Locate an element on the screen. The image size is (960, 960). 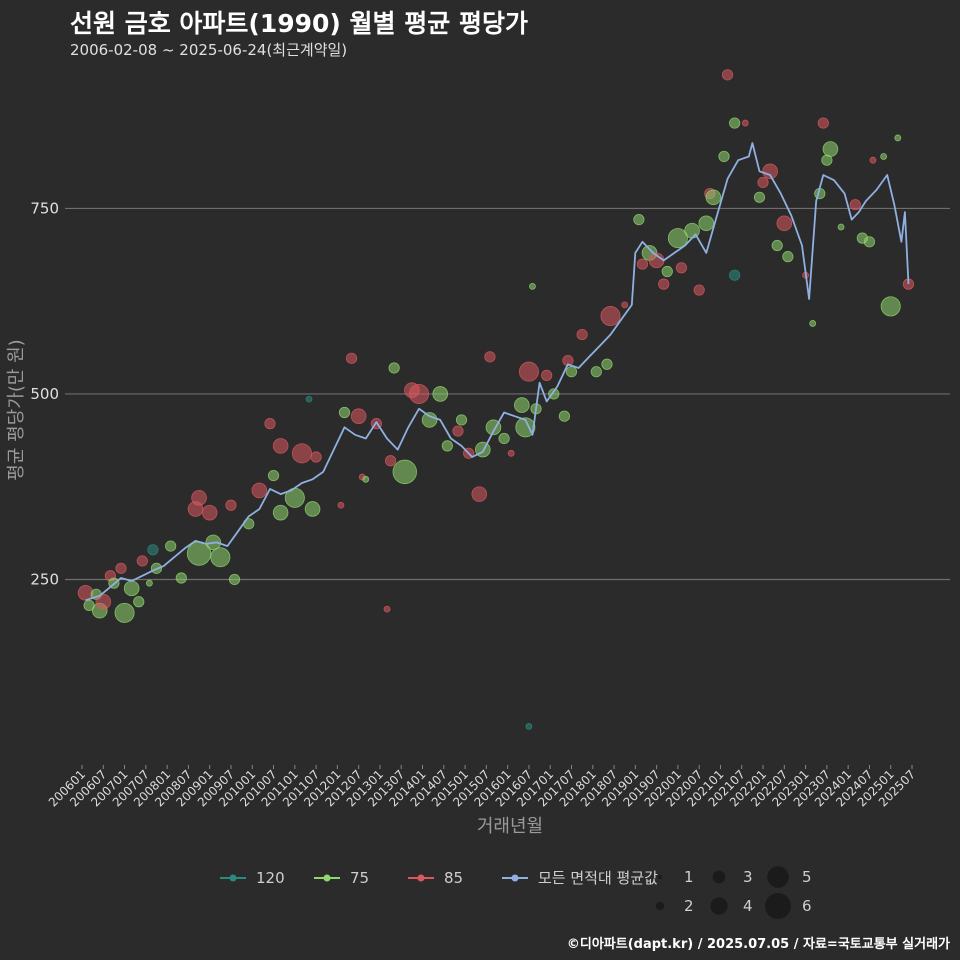
size-legend-label-1: 1 is located at coordinates (689, 877).